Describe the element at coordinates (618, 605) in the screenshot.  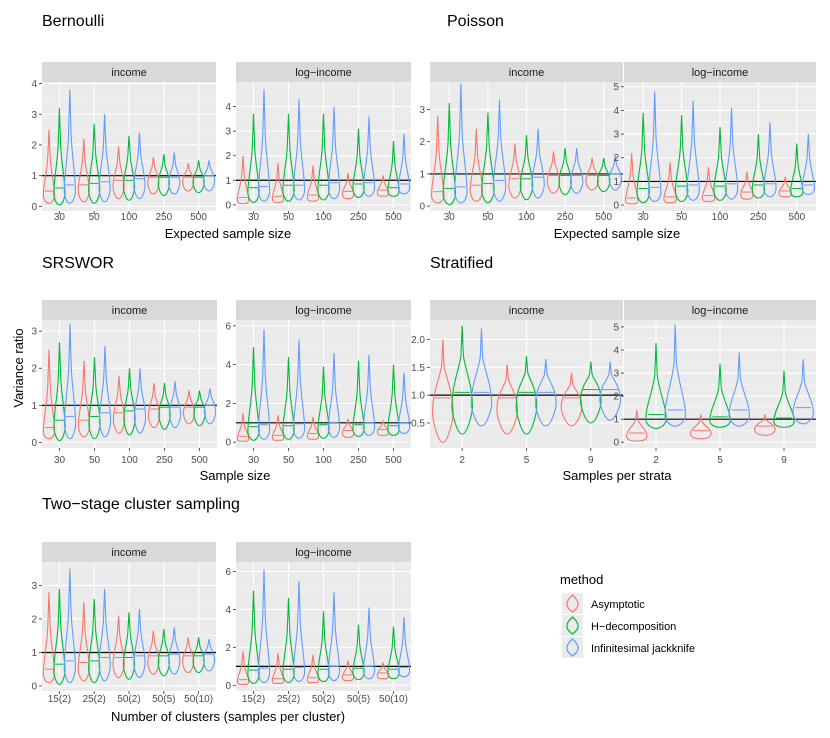
I see `legend-label-asymptotic: Asymptotic` at that location.